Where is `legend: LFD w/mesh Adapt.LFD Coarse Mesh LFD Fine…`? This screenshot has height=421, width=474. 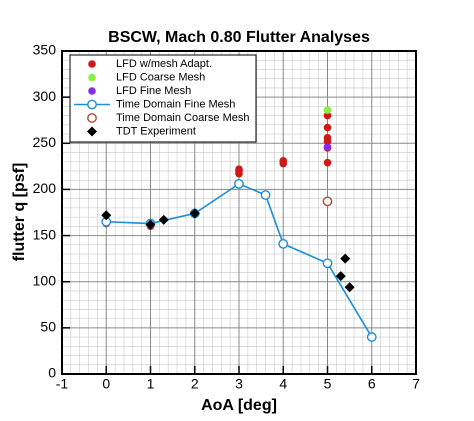 legend: LFD w/mesh Adapt.LFD Coarse Mesh LFD Fine… is located at coordinates (163, 98).